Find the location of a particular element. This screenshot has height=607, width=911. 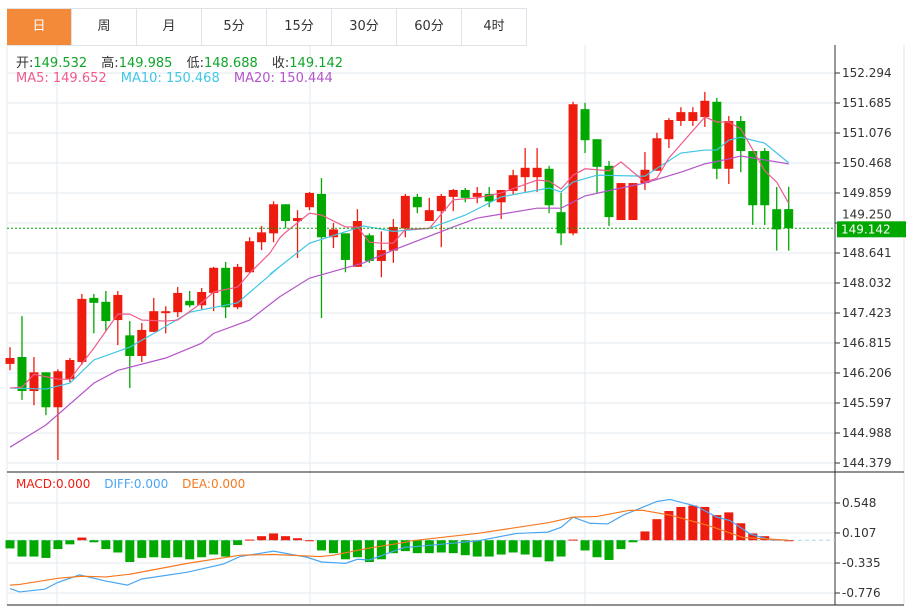

diff-line is located at coordinates (399, 545).